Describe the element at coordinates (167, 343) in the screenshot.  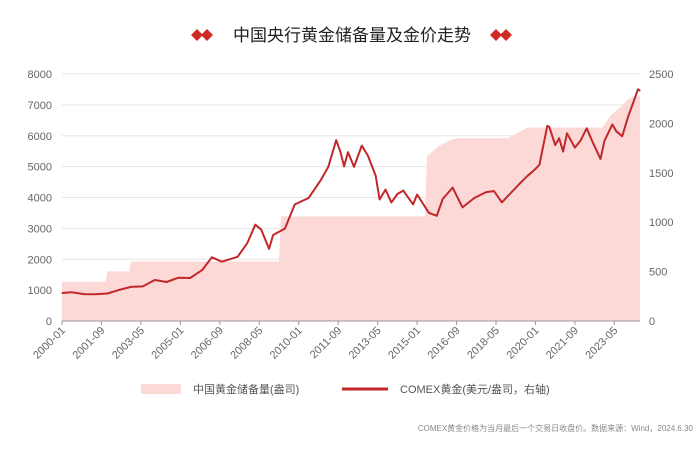
I see `x-tick-label: 2005-01` at that location.